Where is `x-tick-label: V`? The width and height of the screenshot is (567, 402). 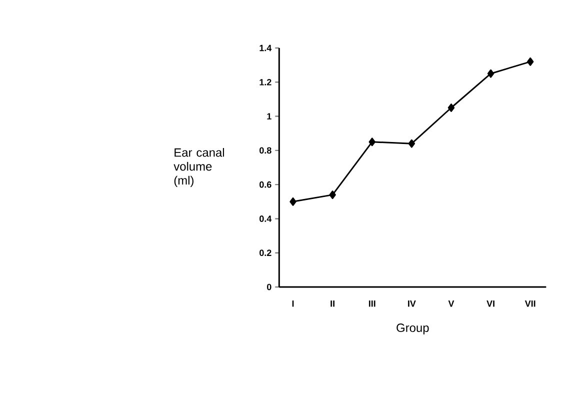 x-tick-label: V is located at coordinates (451, 303).